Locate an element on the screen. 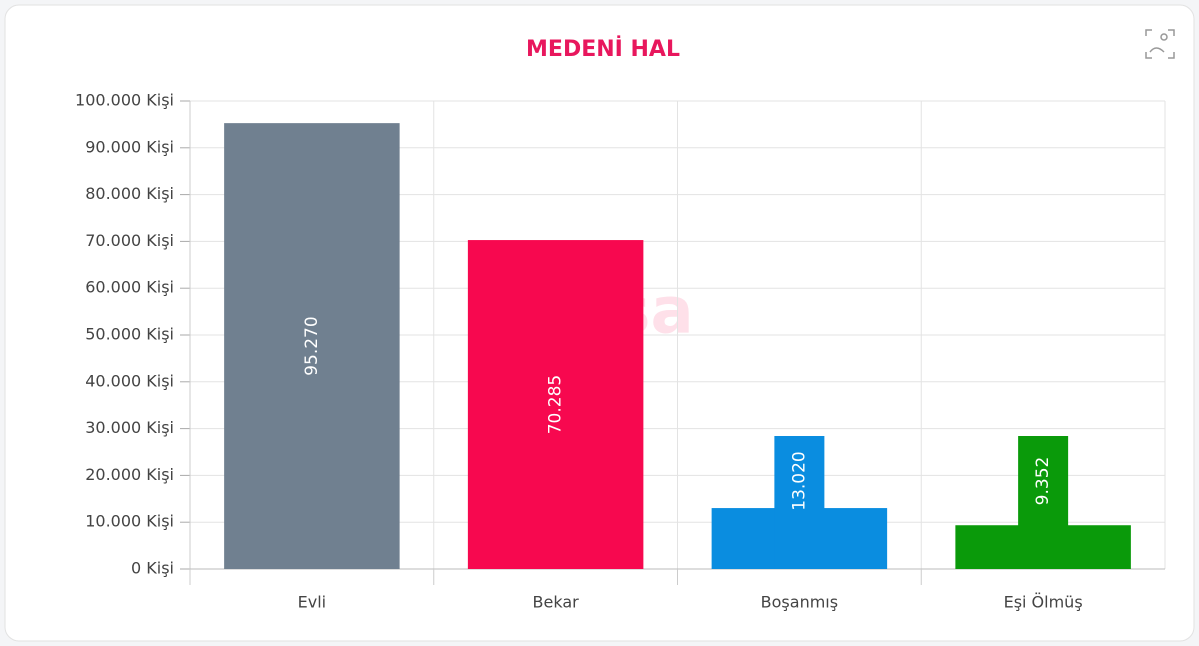 This screenshot has height=646, width=1199. y-tick-label: 100.000 Kişi is located at coordinates (124, 100).